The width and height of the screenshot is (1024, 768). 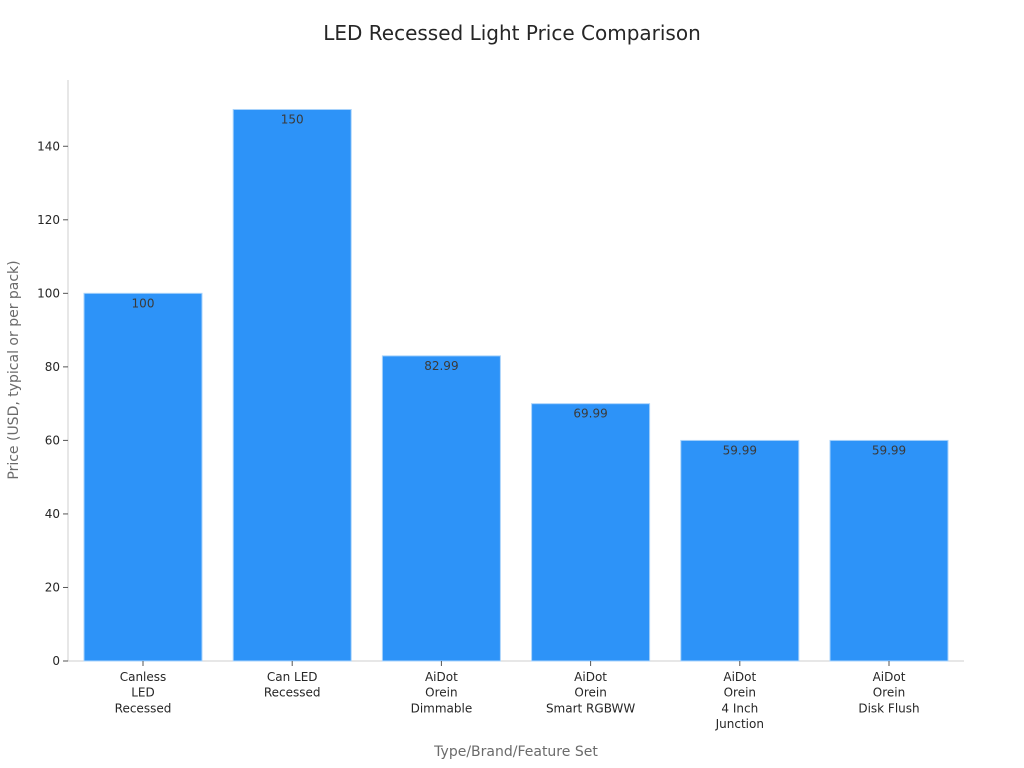 What do you see at coordinates (52, 440) in the screenshot?
I see `y-tick-label: 60` at bounding box center [52, 440].